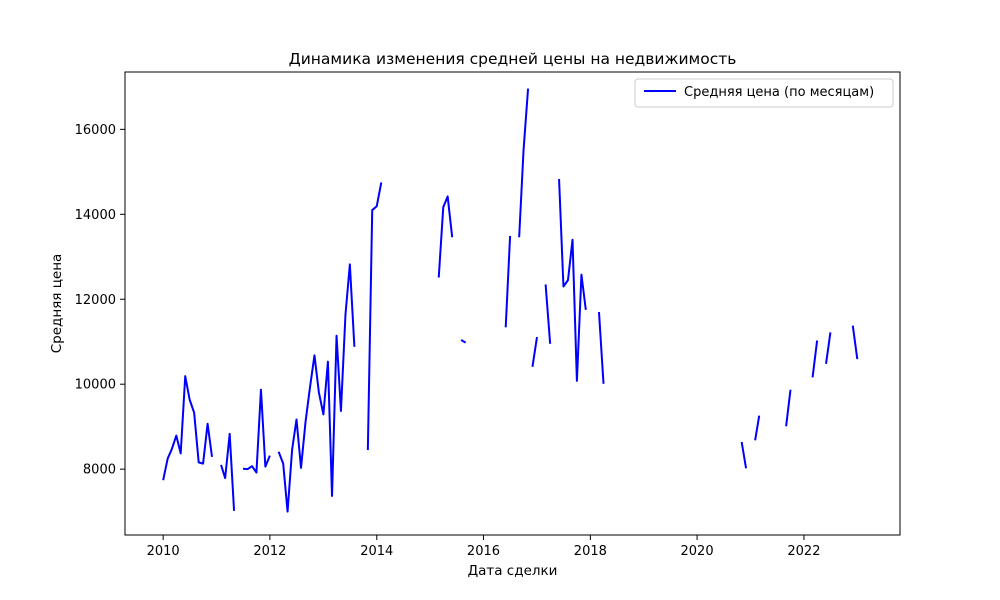  Describe the element at coordinates (99, 470) in the screenshot. I see `y-tick-label: 8000` at that location.